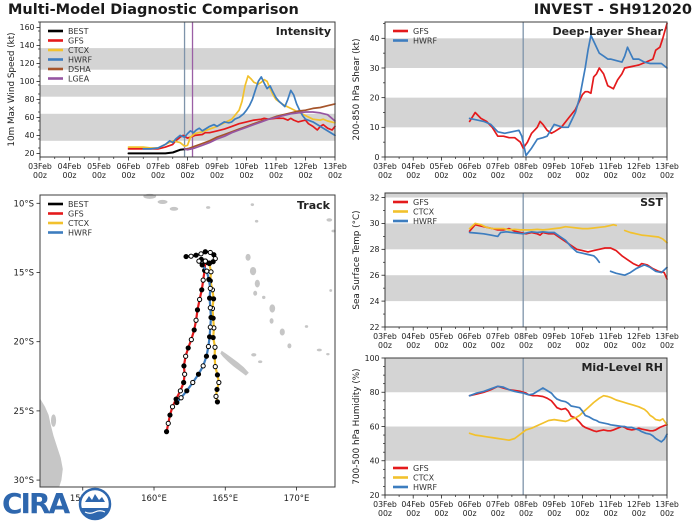 This screenshot has width=700, height=525. I want to click on intensity-gfs-line, so click(231, 133).